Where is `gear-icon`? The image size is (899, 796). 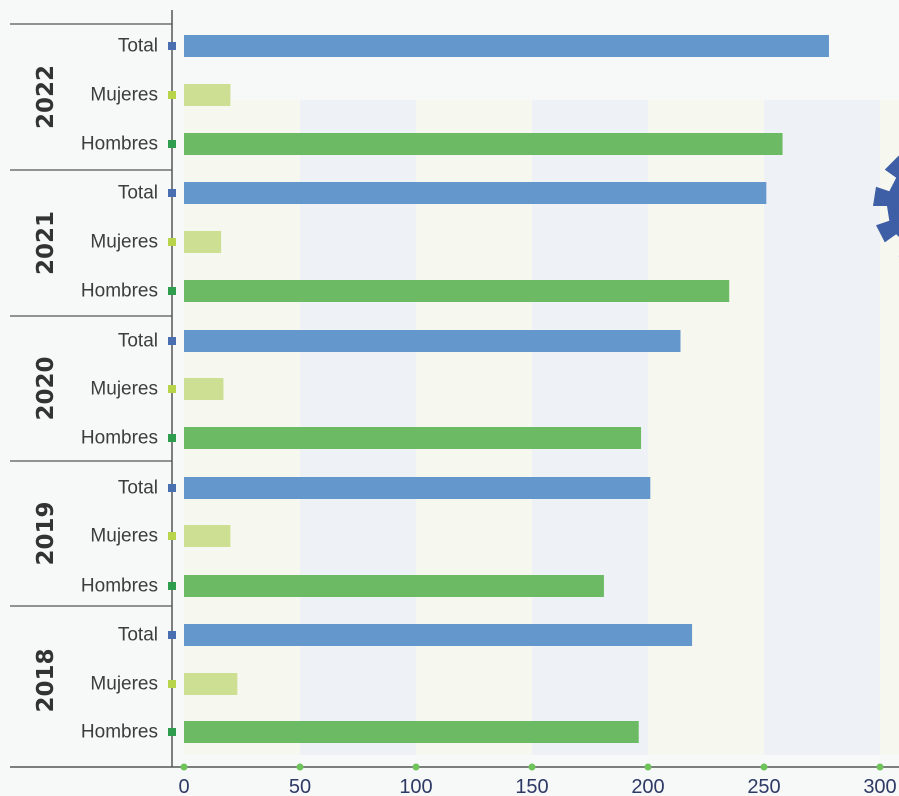
gear-icon is located at coordinates (886, 206).